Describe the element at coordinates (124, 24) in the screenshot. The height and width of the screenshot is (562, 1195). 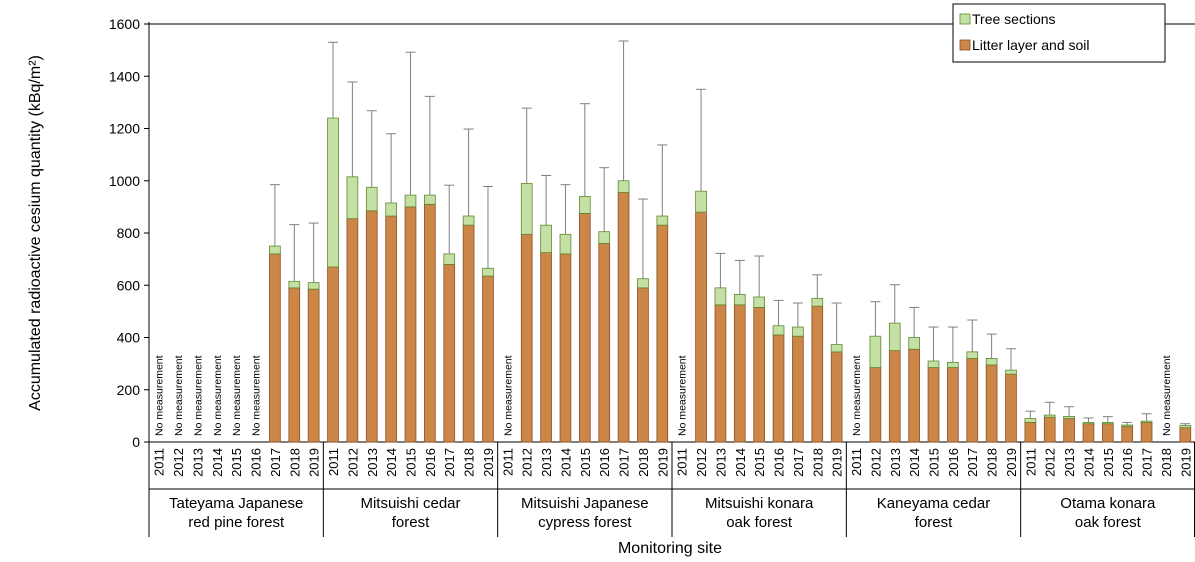
I see `y-tick-label: 1600` at that location.